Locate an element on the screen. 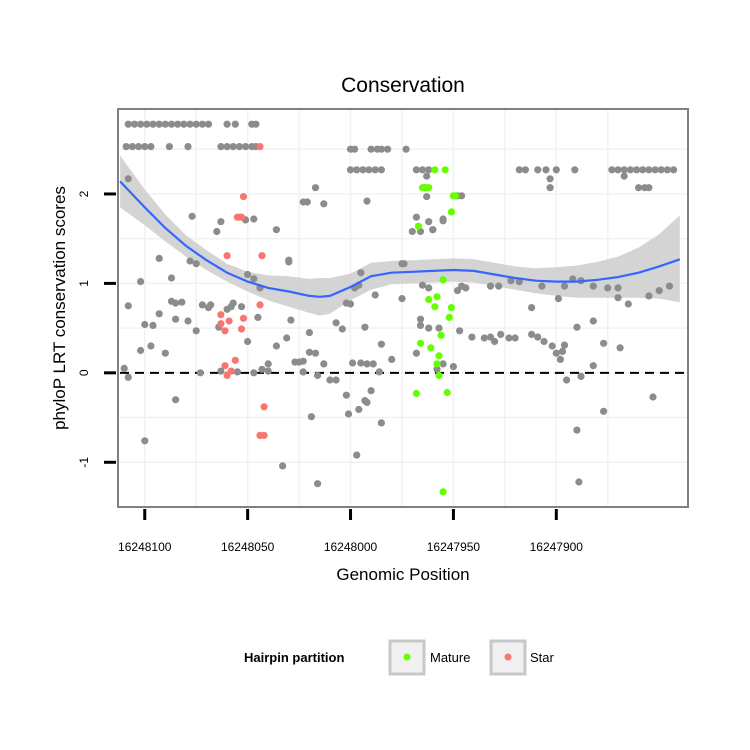 The image size is (750, 750). x-axis: 16248100 16248050 16248000 16247950 16247900 is located at coordinates (350, 531).